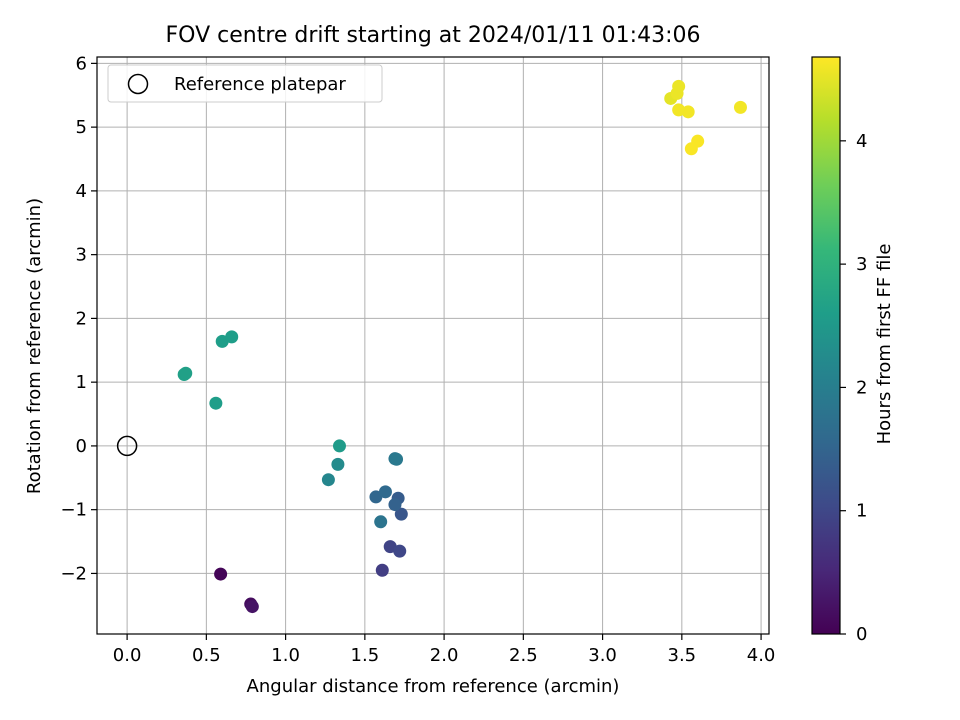  What do you see at coordinates (682, 655) in the screenshot?
I see `x-tick-label: 3.5` at bounding box center [682, 655].